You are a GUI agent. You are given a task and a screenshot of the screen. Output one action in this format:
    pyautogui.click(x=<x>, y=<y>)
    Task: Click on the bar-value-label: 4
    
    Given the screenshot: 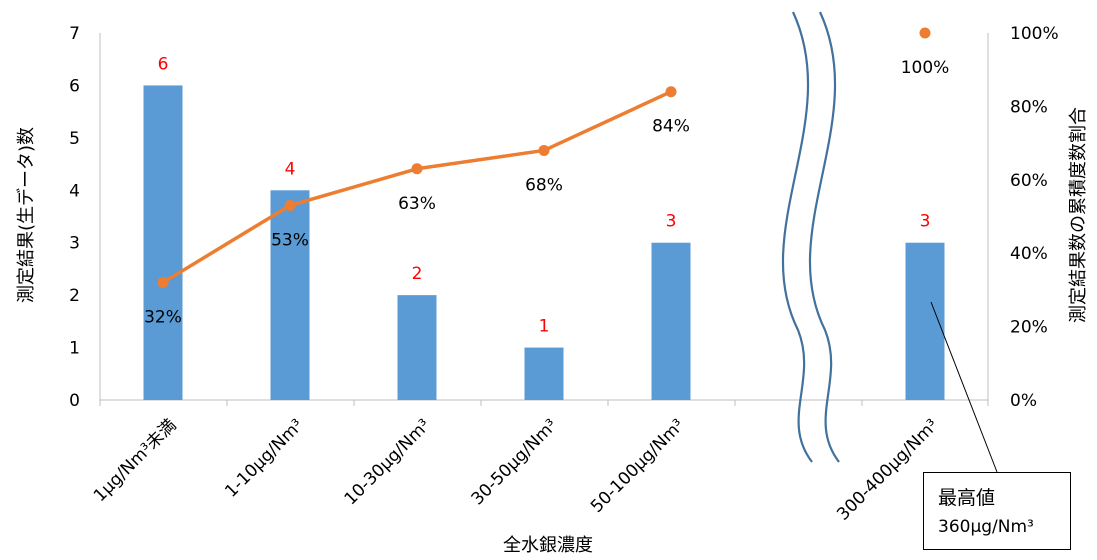 What is the action you would take?
    pyautogui.click(x=290, y=169)
    